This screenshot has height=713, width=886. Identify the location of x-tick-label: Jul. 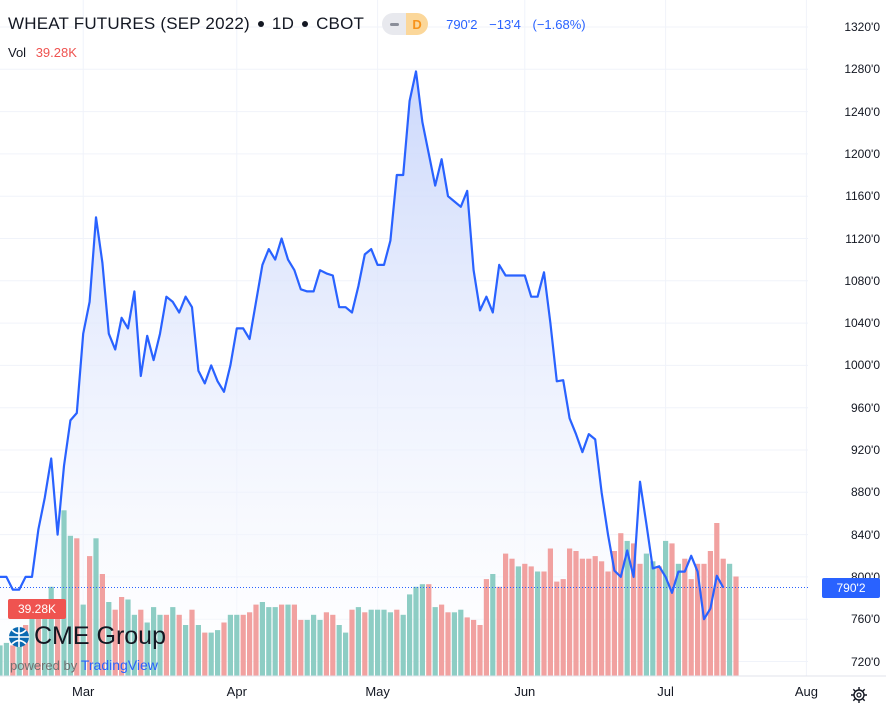
(665, 691).